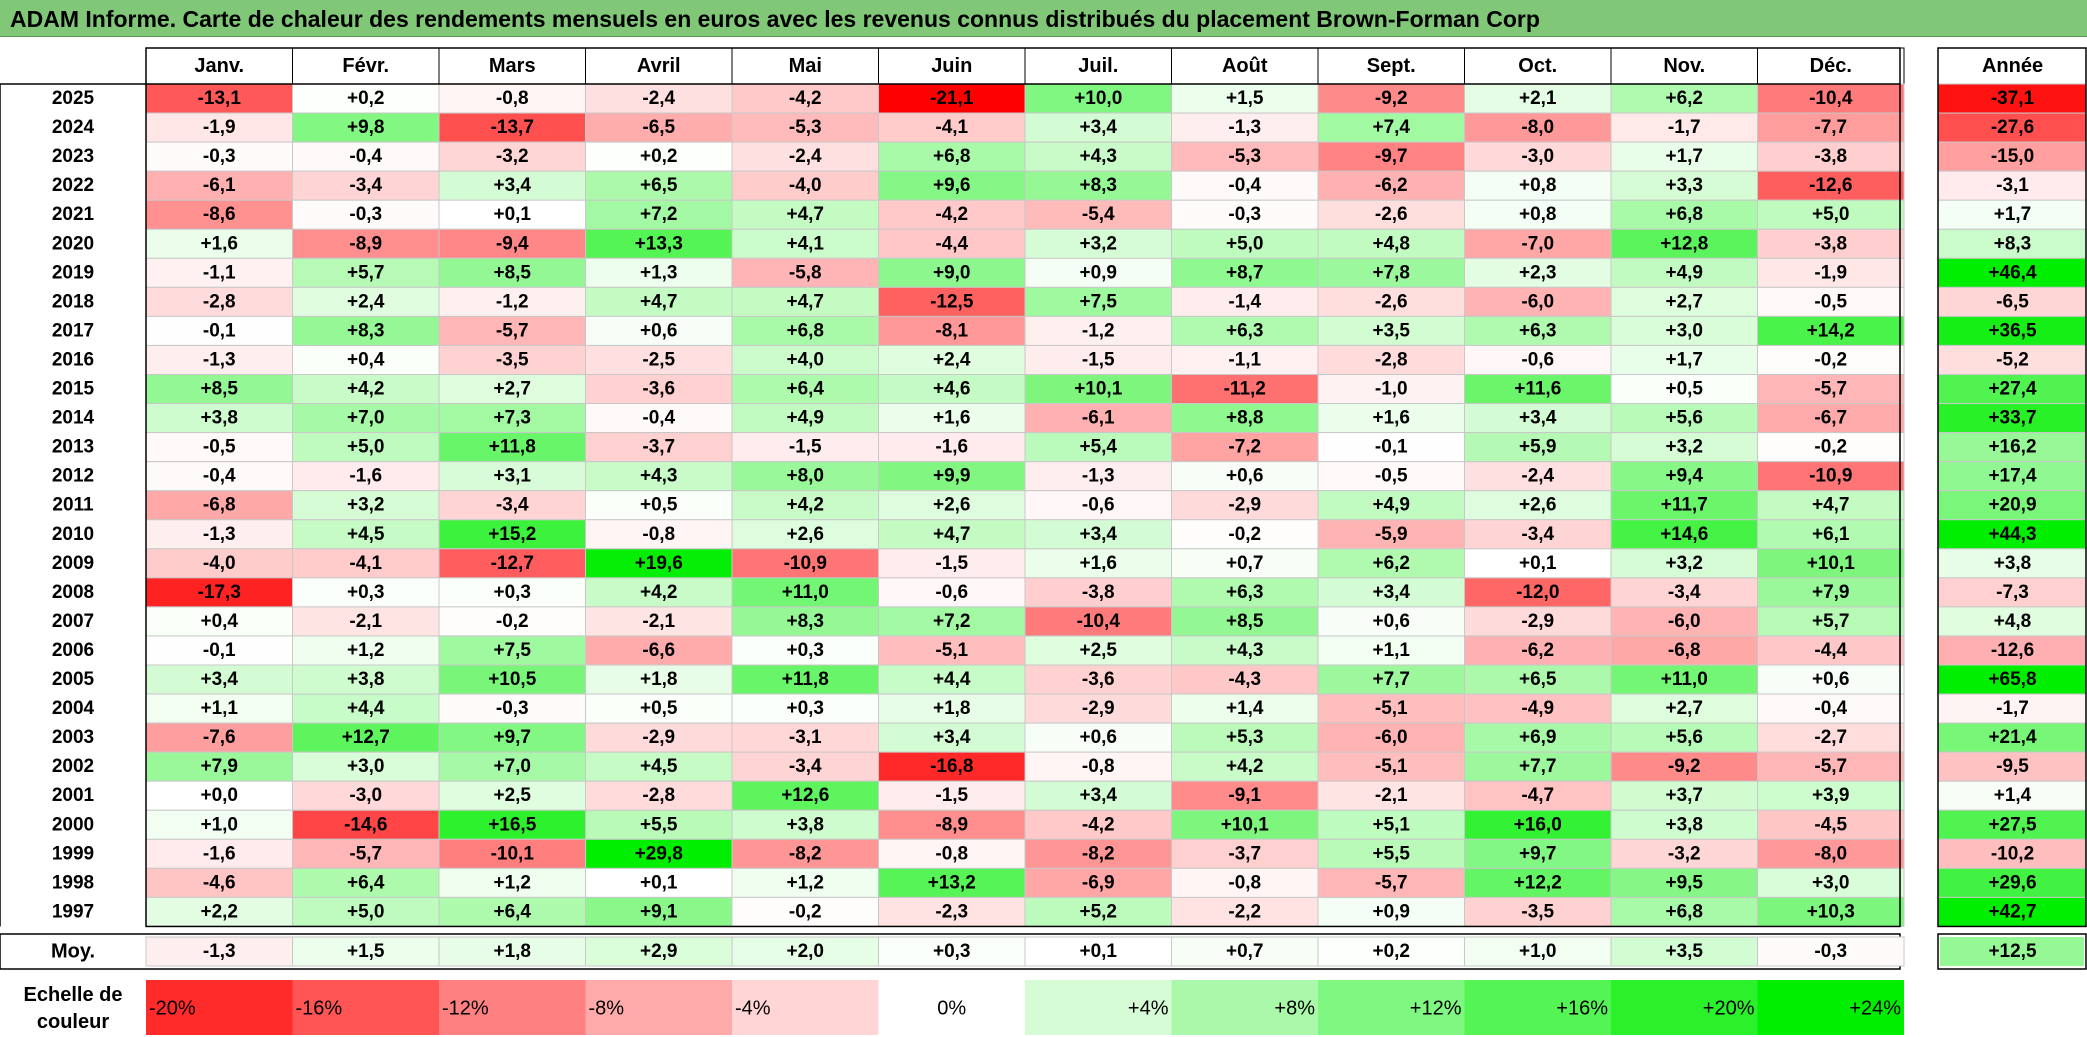 The height and width of the screenshot is (1037, 2087). Describe the element at coordinates (1098, 98) in the screenshot. I see `svg-text: +10,0` at that location.